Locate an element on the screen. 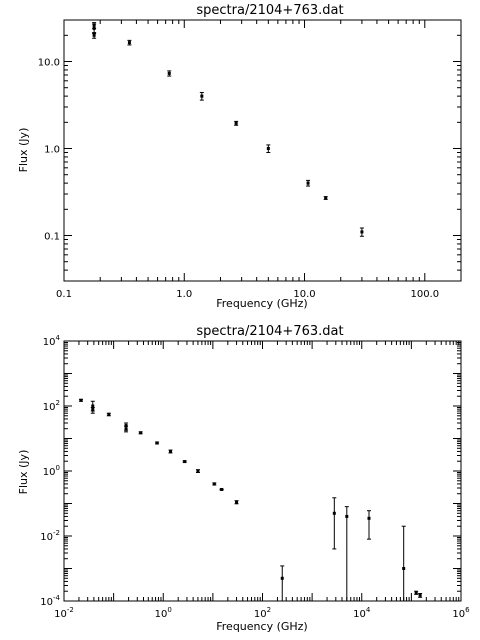  x-tick-label: 10.0 is located at coordinates (304, 294).